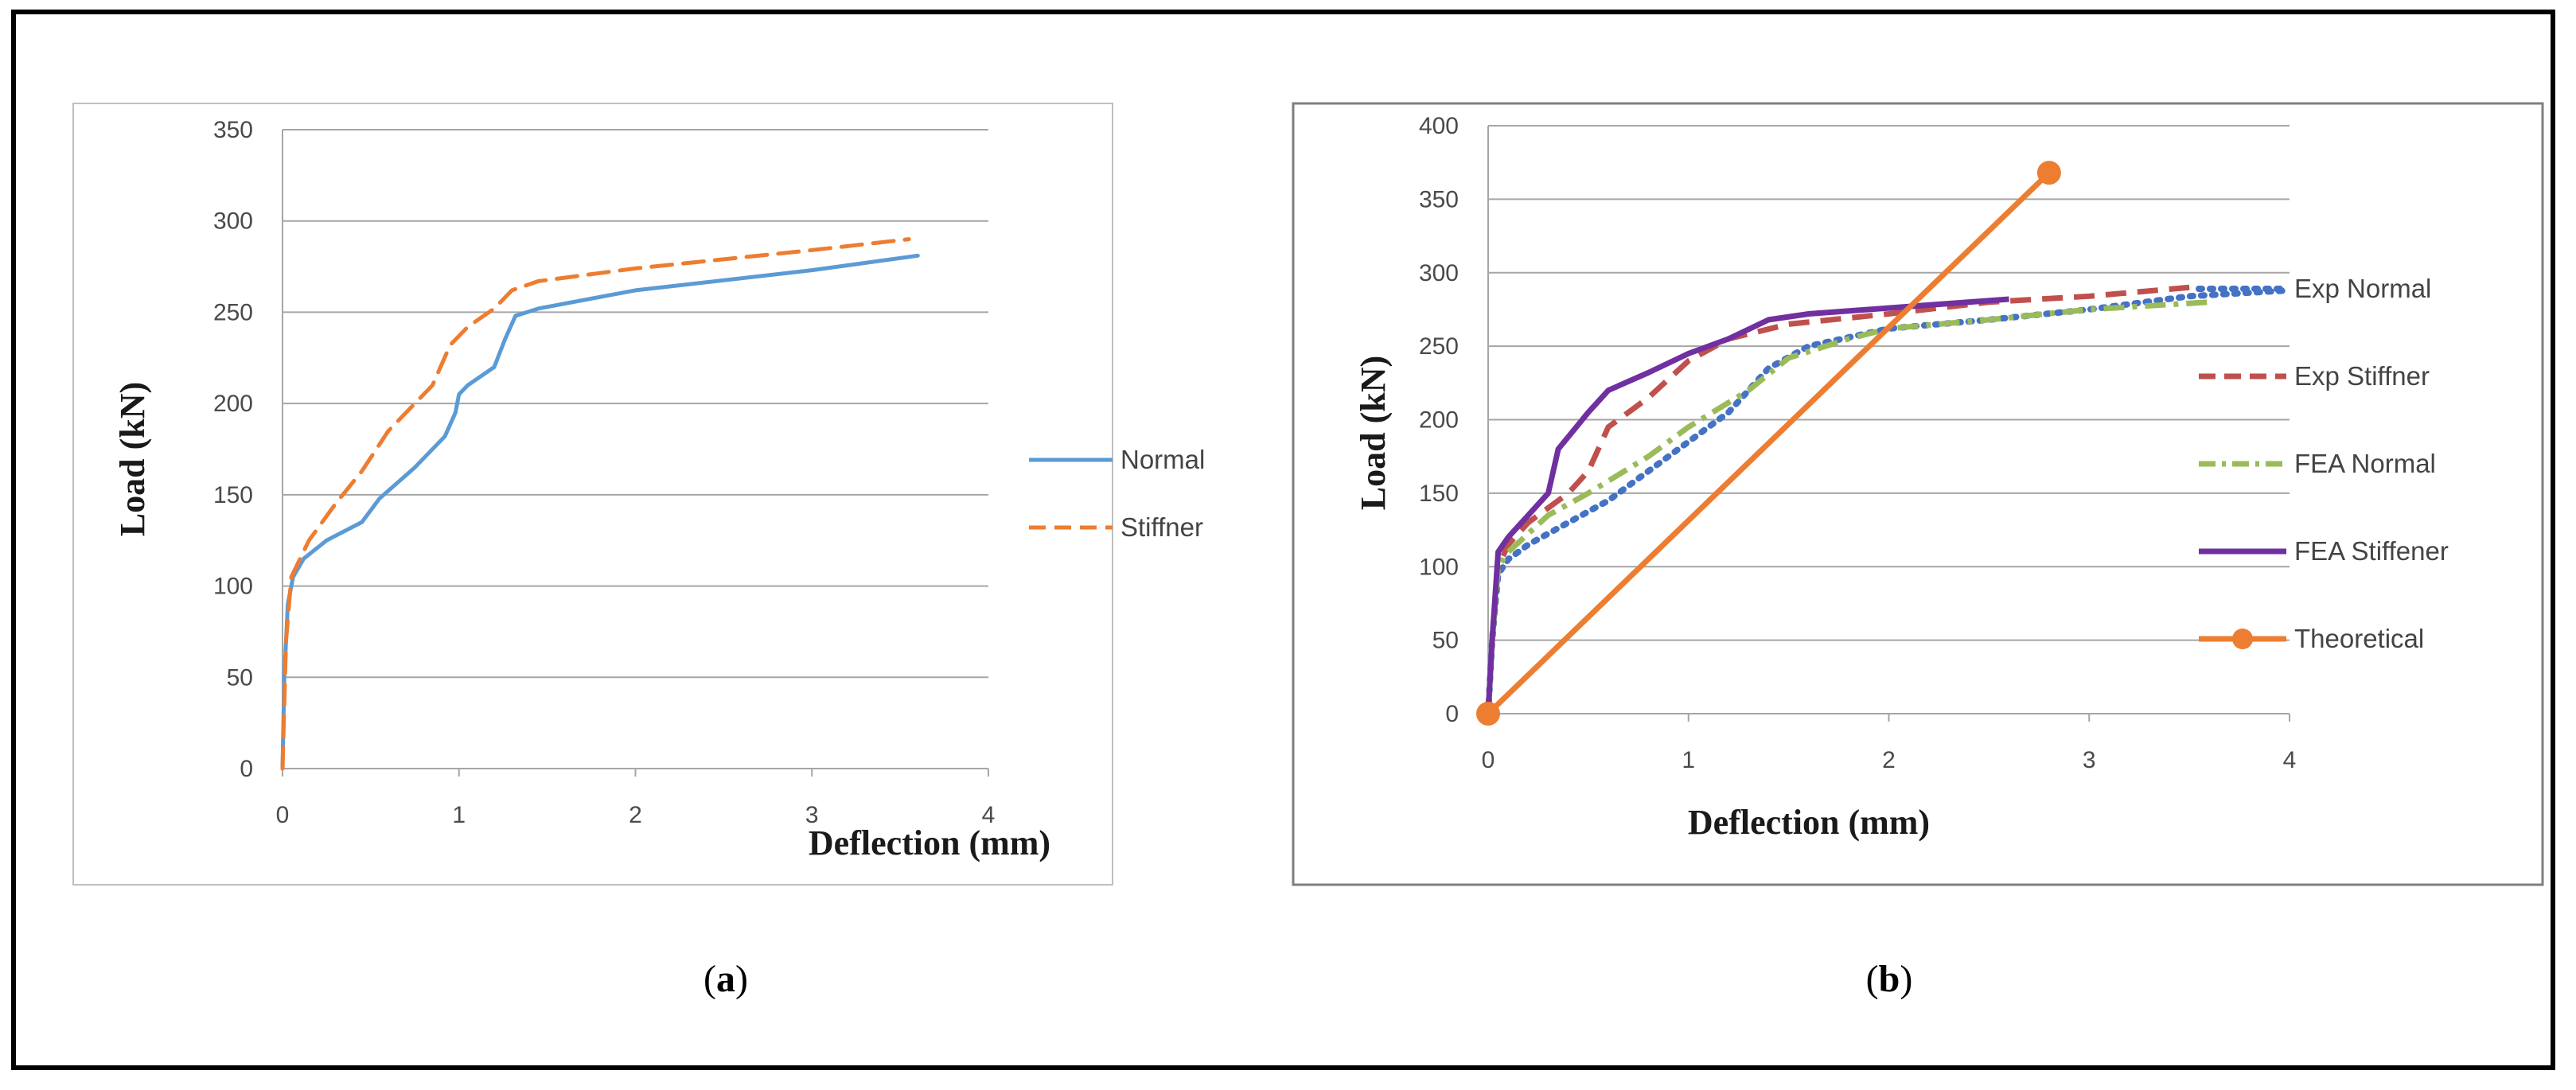 The height and width of the screenshot is (1090, 2576). I want to click on legend-label-exp-stiffner: Exp Stiffner, so click(2362, 376).